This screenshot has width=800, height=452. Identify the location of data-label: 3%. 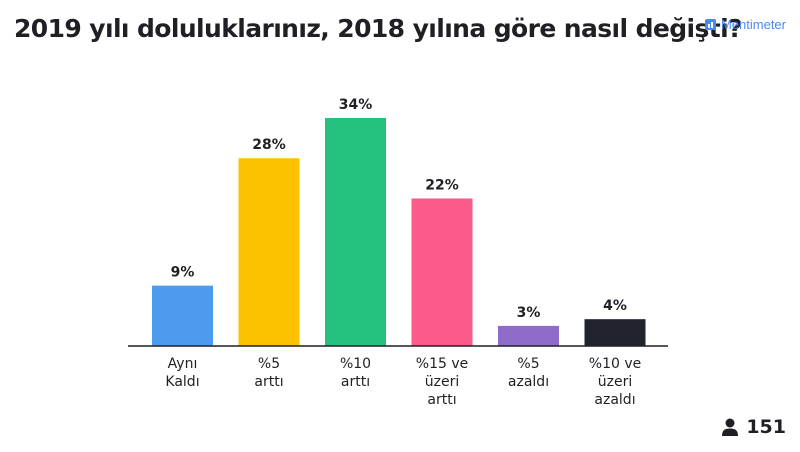
(529, 313).